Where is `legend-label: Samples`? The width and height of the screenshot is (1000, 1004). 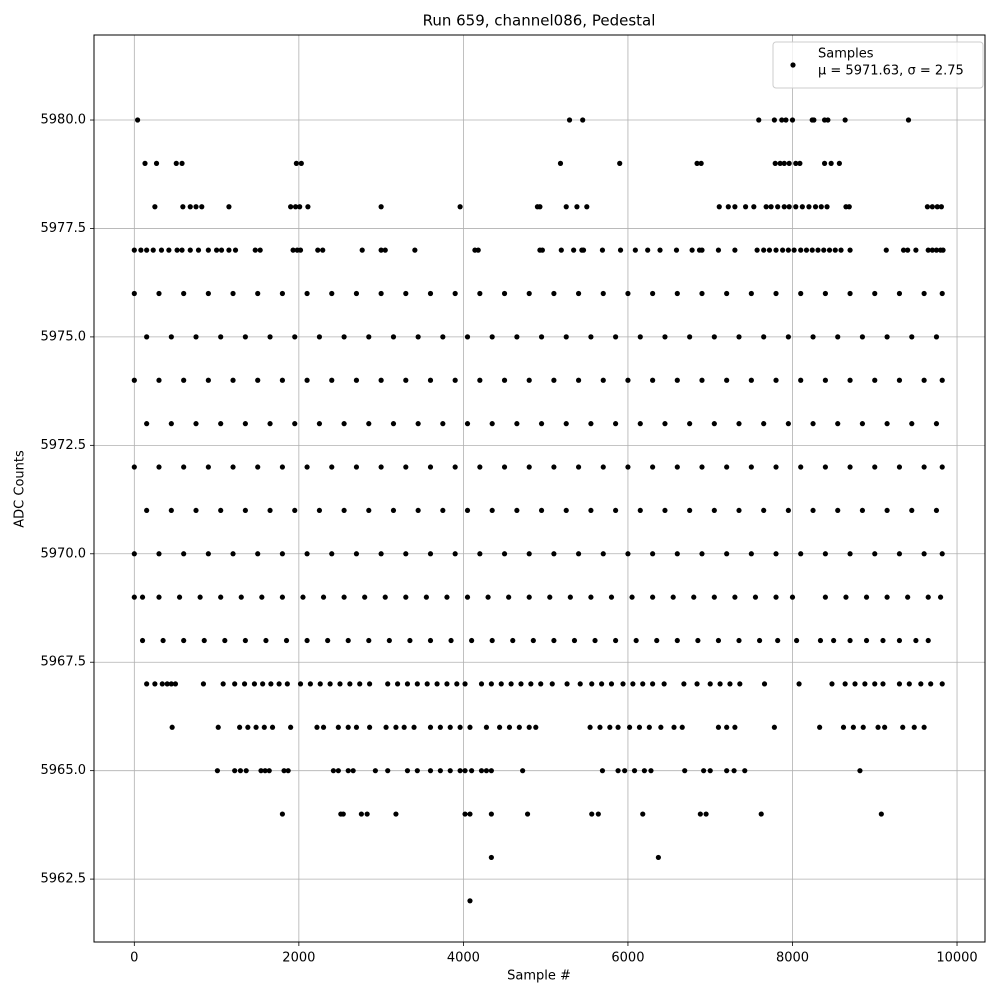
legend-label: Samples is located at coordinates (846, 54).